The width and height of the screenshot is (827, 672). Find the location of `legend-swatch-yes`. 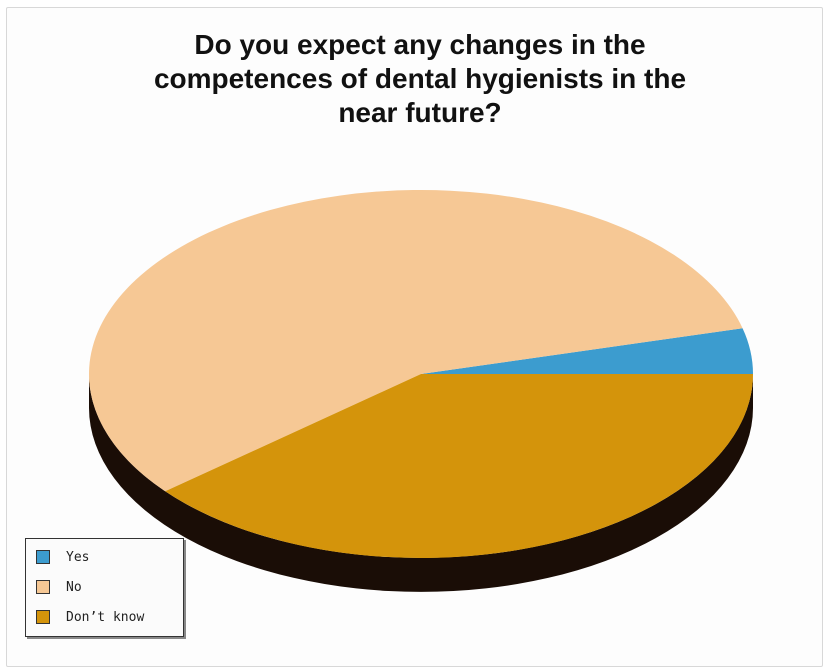

legend-swatch-yes is located at coordinates (43, 557).